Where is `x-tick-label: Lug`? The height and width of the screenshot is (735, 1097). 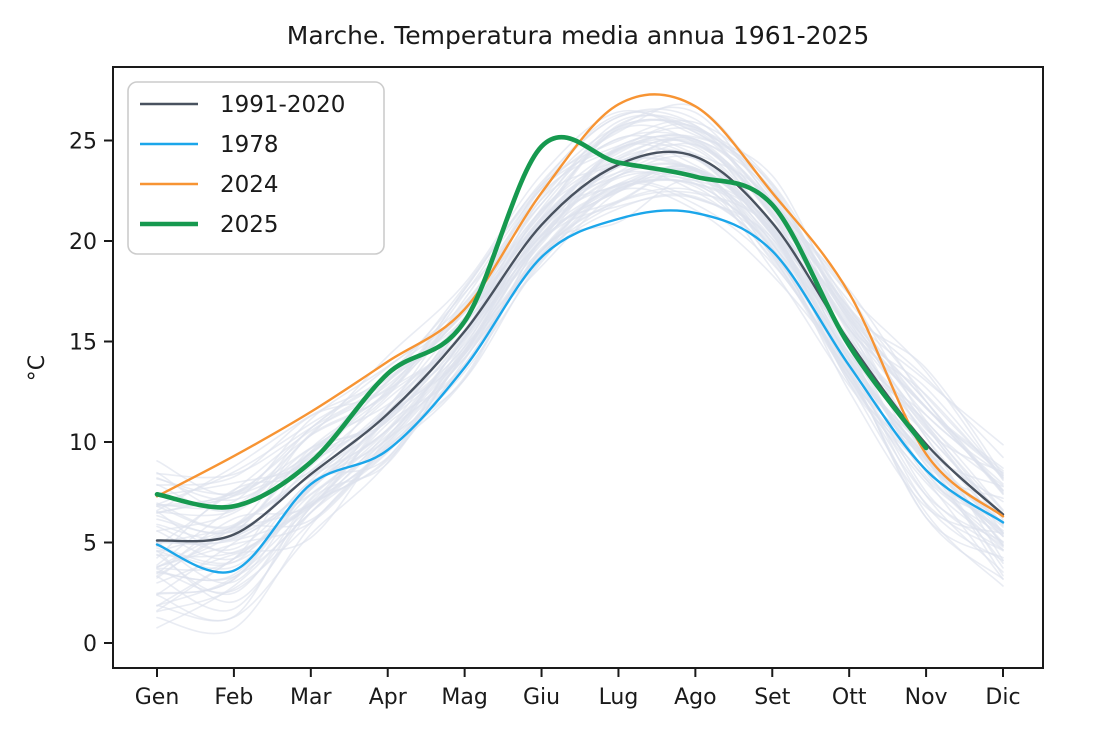 x-tick-label: Lug is located at coordinates (619, 697).